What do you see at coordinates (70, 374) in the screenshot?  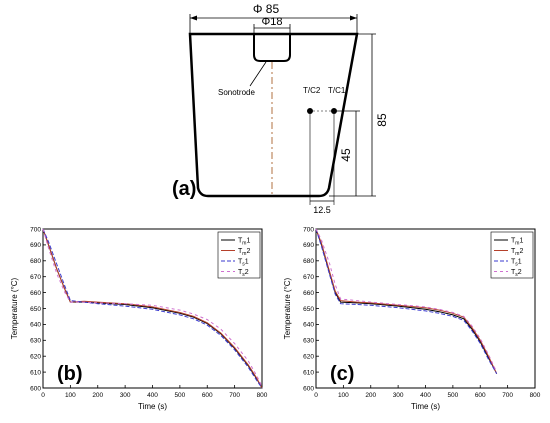 I see `panel-label: (b)` at bounding box center [70, 374].